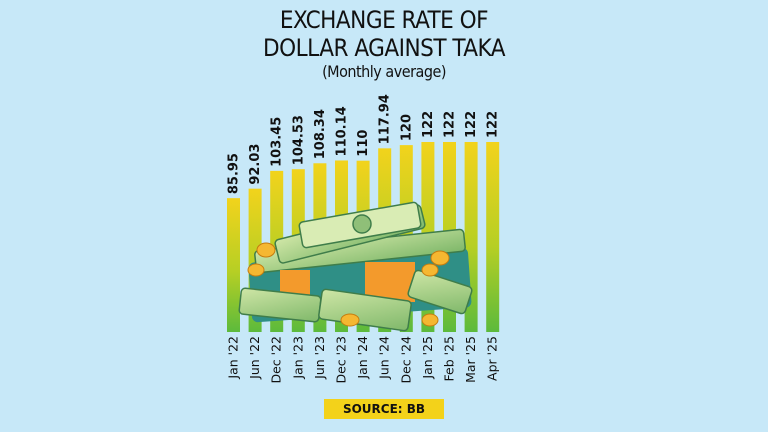 The width and height of the screenshot is (768, 432). Describe the element at coordinates (233, 358) in the screenshot. I see `category-label: Jan '22` at that location.